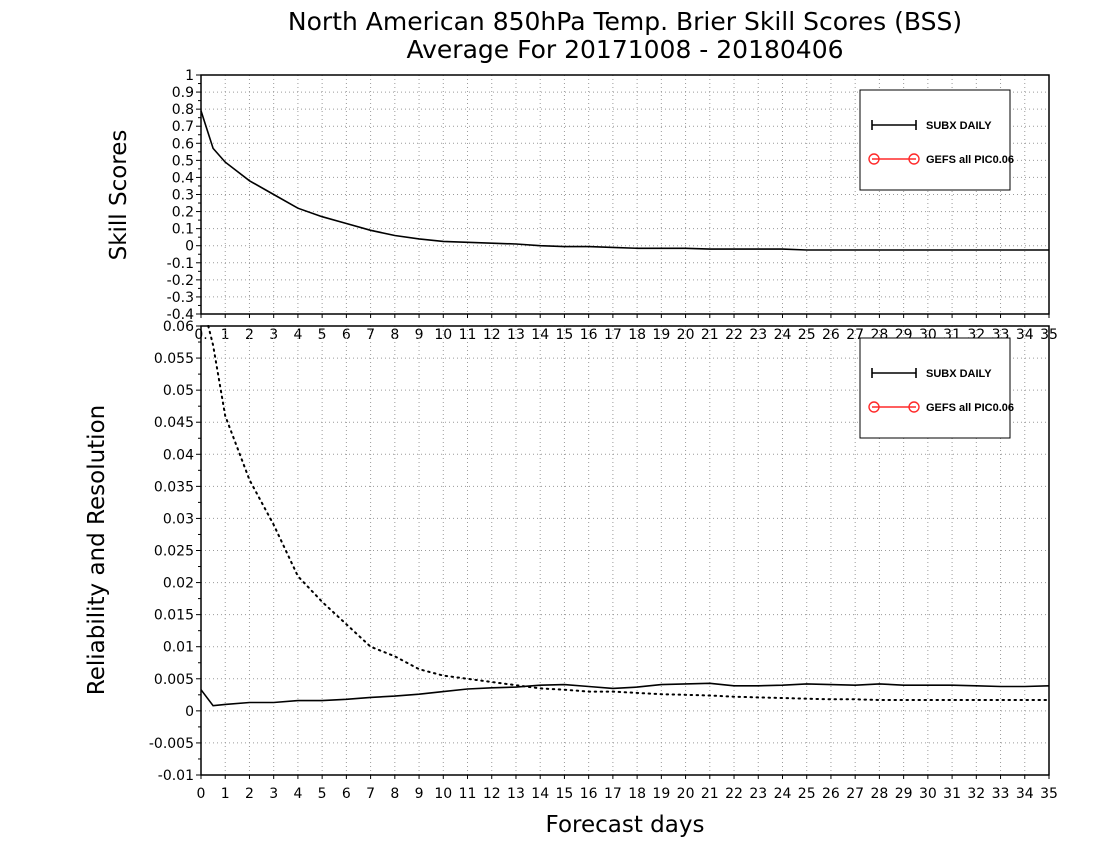 The height and width of the screenshot is (855, 1100). I want to click on x-tick-label: 27, so click(855, 794).